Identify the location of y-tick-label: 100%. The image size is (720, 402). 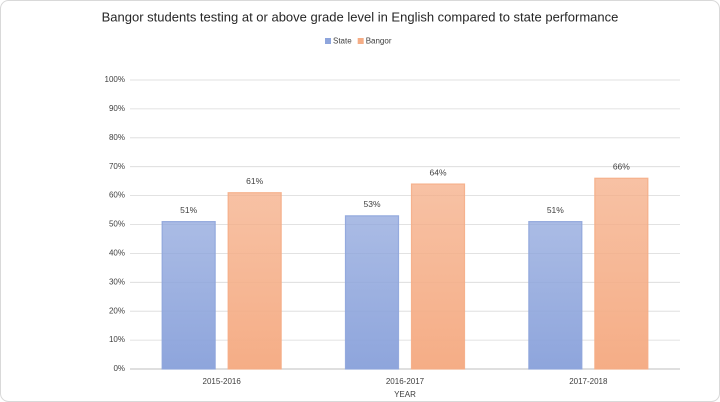
(115, 79).